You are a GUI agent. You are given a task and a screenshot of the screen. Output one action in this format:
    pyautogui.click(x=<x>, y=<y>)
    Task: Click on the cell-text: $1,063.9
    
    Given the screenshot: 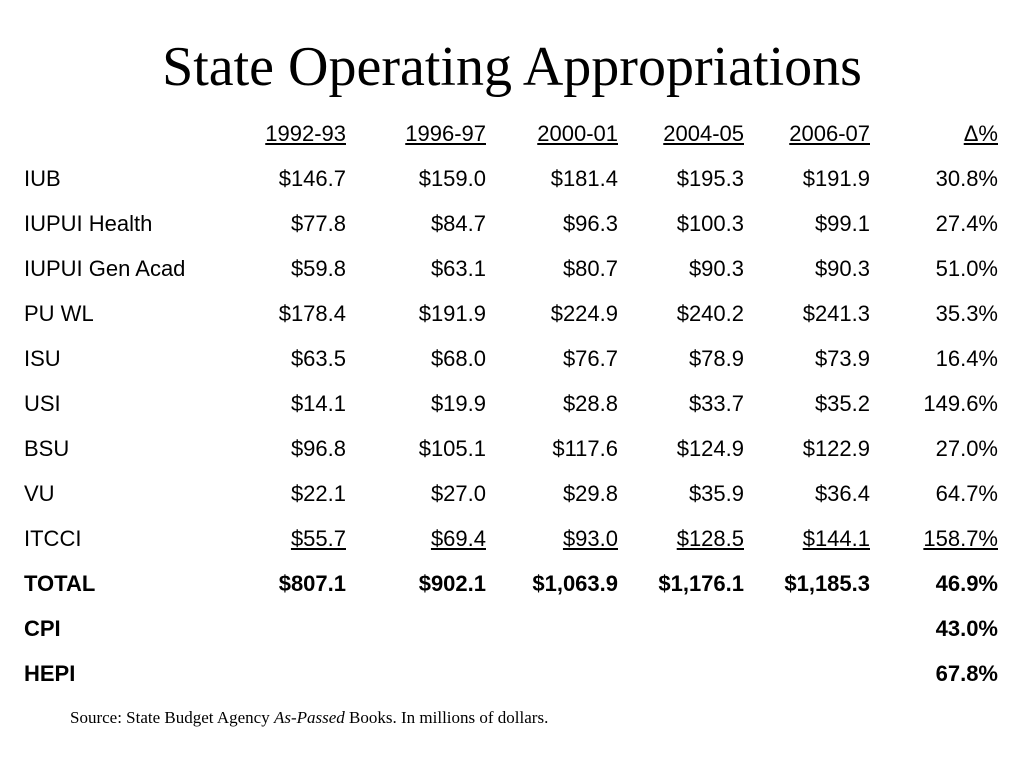 What is the action you would take?
    pyautogui.click(x=575, y=583)
    